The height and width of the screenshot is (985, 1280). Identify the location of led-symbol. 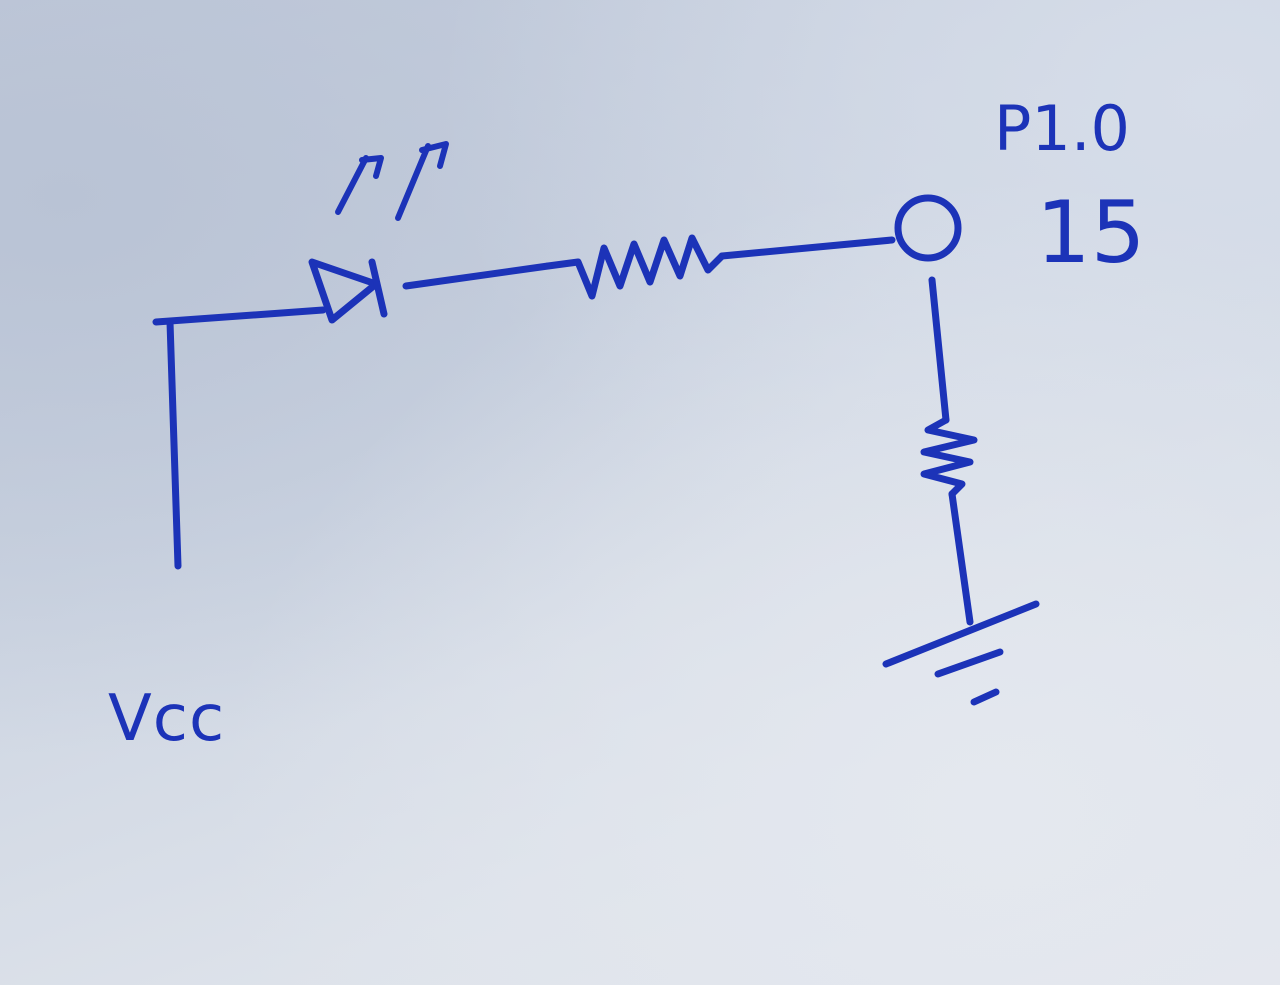
(378, 232).